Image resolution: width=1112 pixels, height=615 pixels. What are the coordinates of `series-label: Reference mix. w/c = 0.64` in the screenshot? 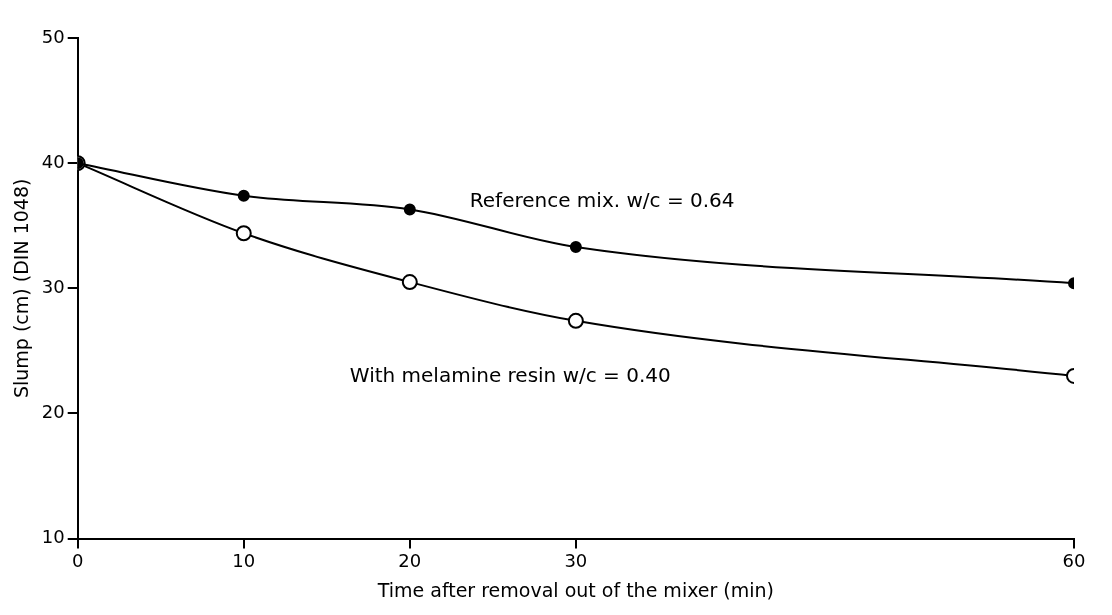 It's located at (602, 199).